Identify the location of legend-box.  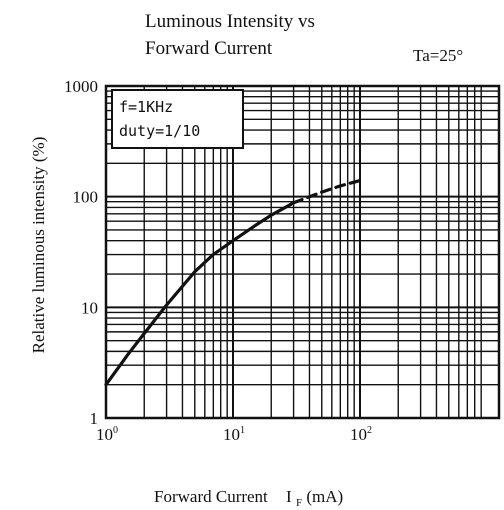
(177, 119).